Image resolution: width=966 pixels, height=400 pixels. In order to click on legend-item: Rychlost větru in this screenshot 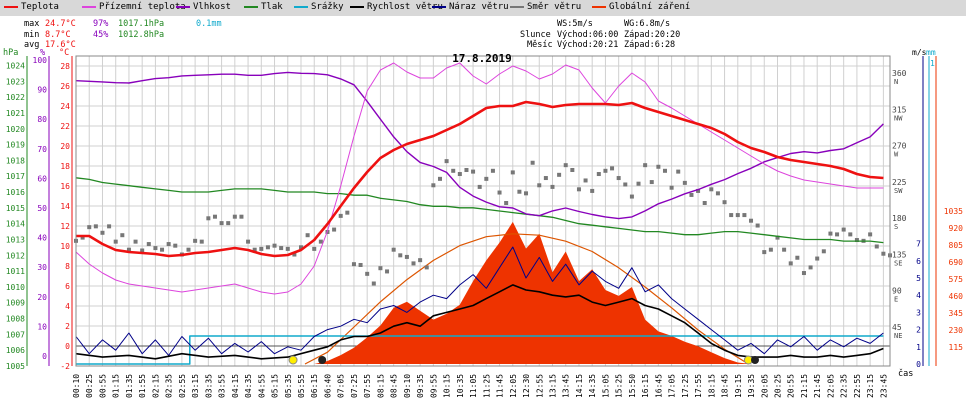, I will do `click(396, 7)`.